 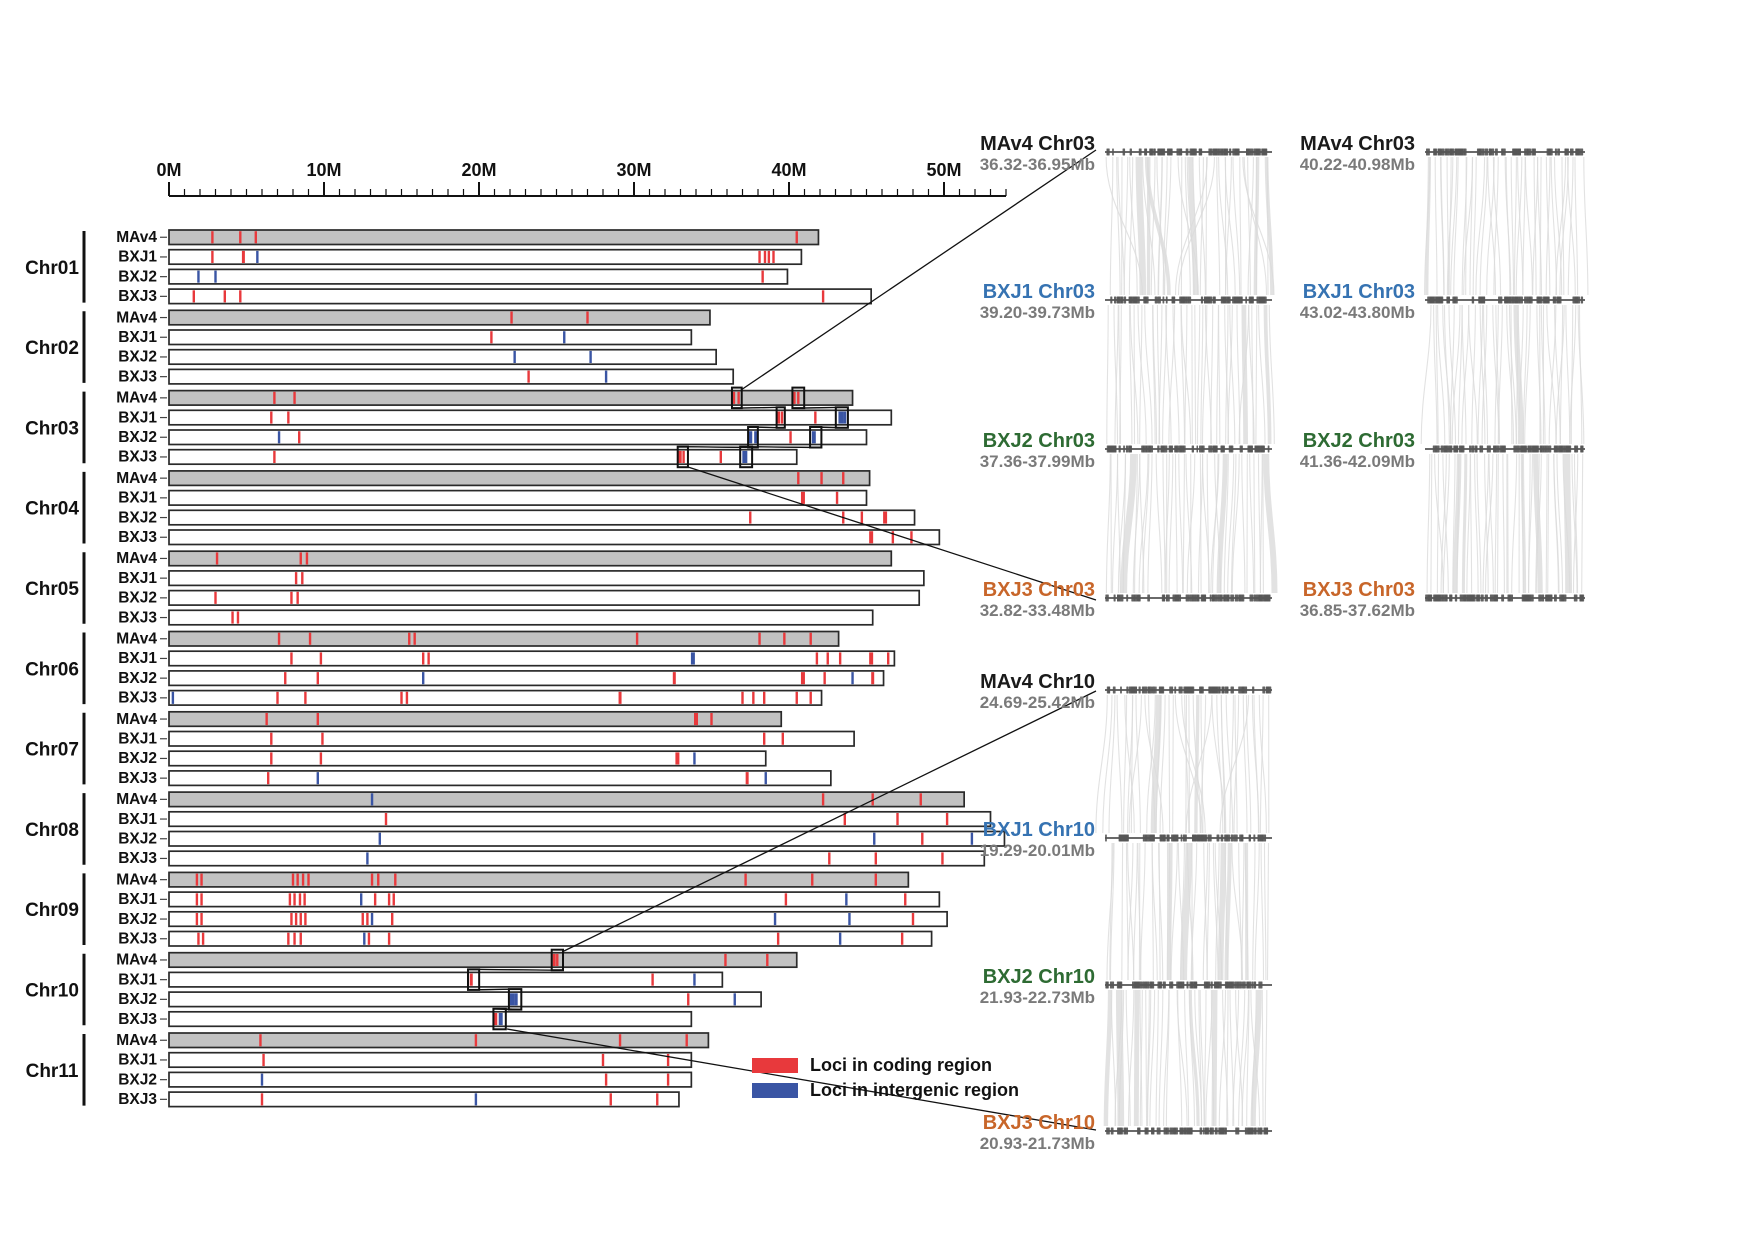 I want to click on legend-item-intergenic: Loci in intergenic region, so click(x=885, y=1090).